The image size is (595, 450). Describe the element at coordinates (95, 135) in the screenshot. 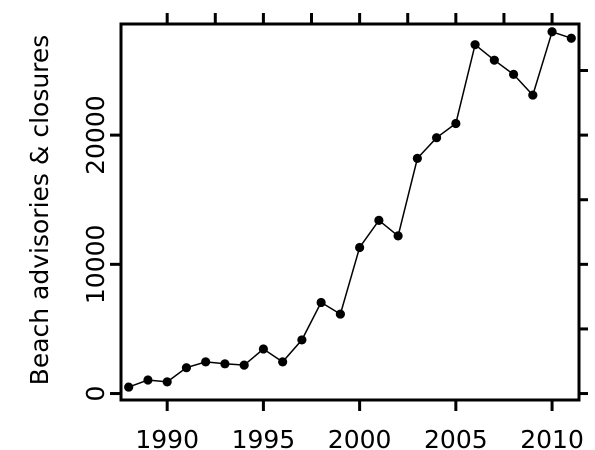

I see `y-tick-label: 20000` at that location.